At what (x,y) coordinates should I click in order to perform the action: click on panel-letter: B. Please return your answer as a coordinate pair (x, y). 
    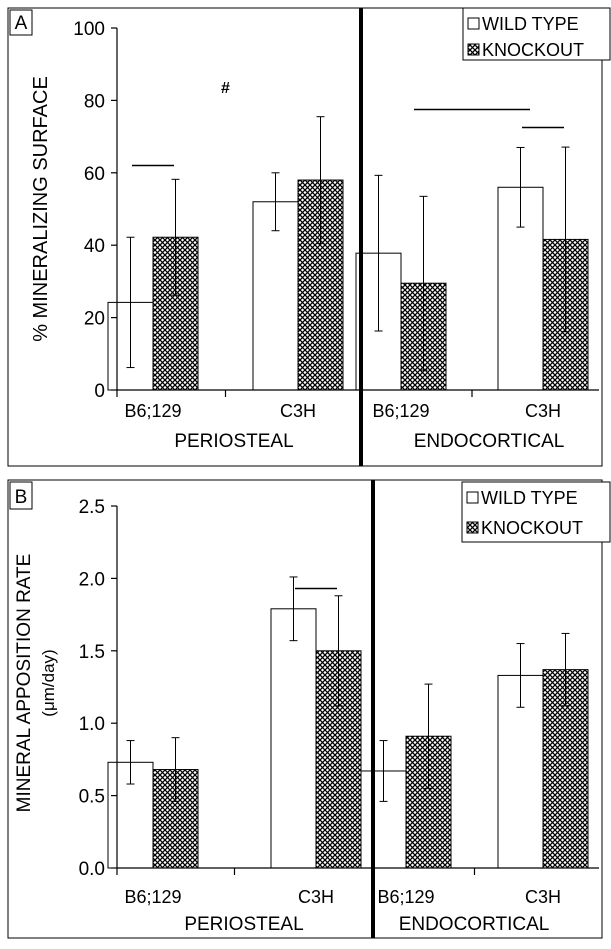
    Looking at the image, I should click on (21, 497).